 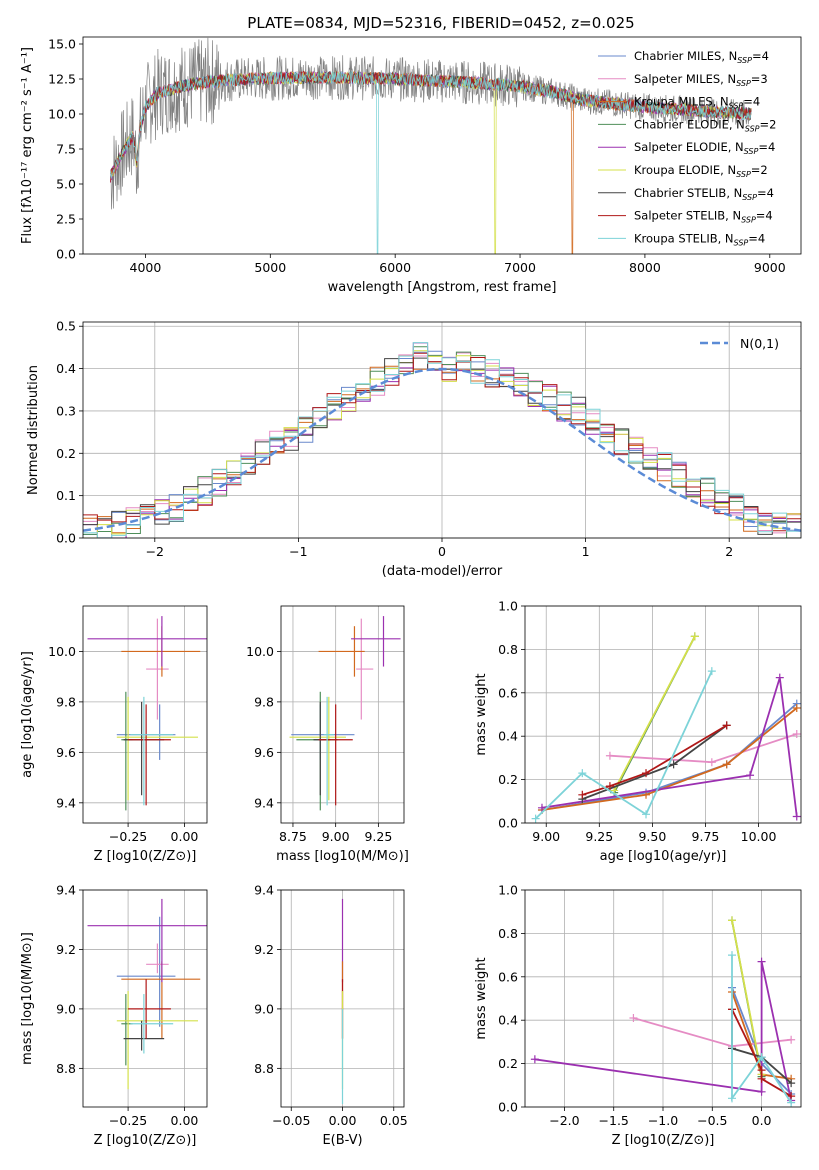 What do you see at coordinates (27, 145) in the screenshot?
I see `spectrum-ylabel: Flux [fλ10⁻¹⁷ erg cm⁻² s⁻¹ A⁻¹]` at bounding box center [27, 145].